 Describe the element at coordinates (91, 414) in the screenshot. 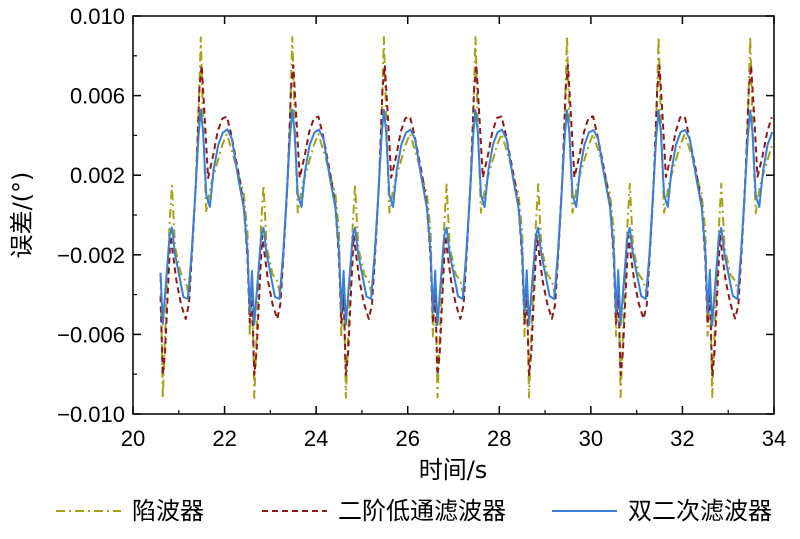

I see `y-tick-label: −0.010` at that location.